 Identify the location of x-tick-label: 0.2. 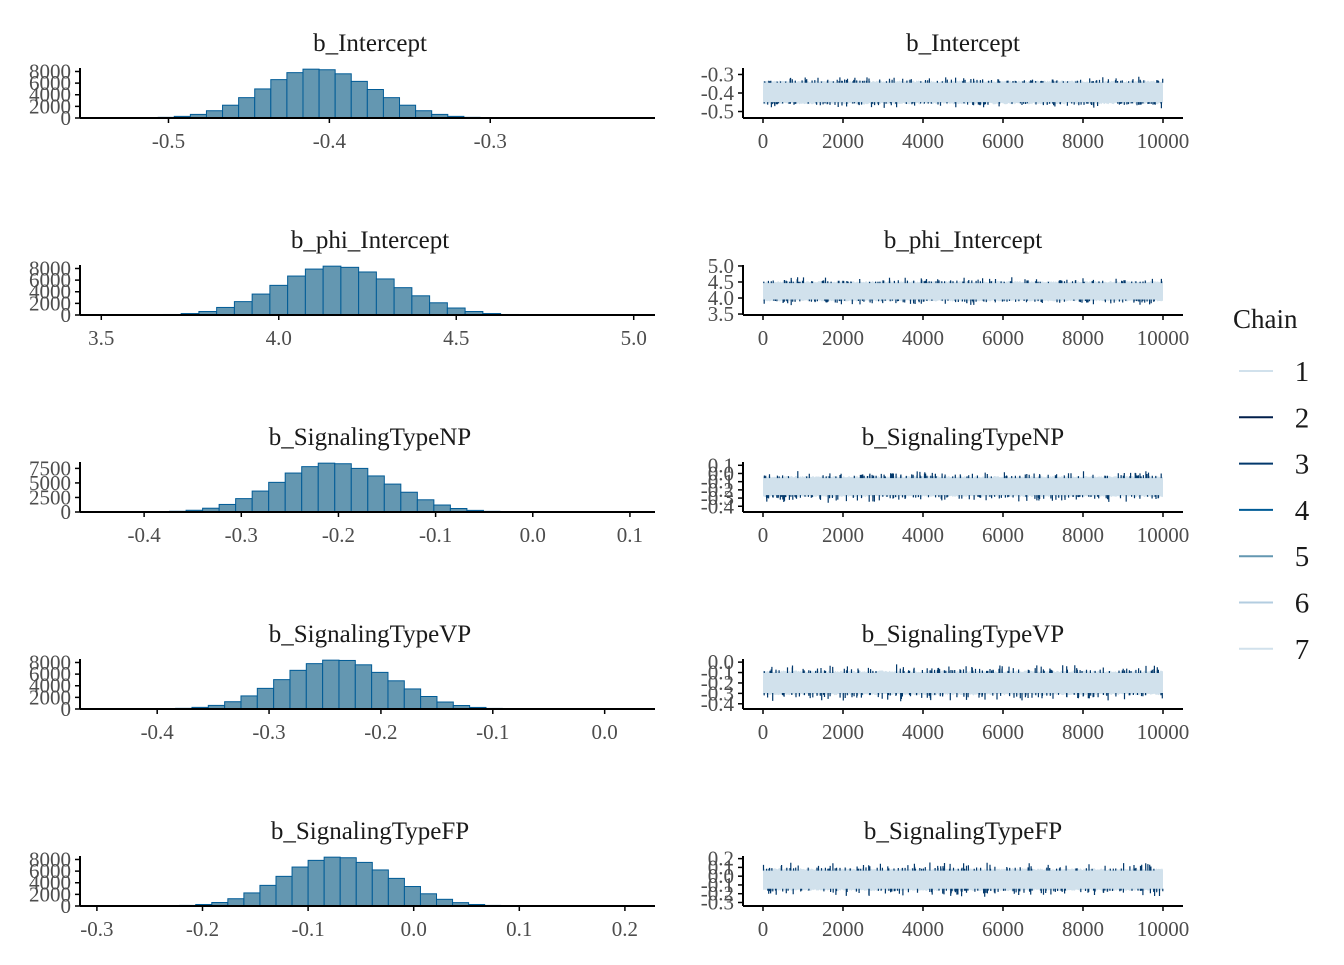
(625, 929).